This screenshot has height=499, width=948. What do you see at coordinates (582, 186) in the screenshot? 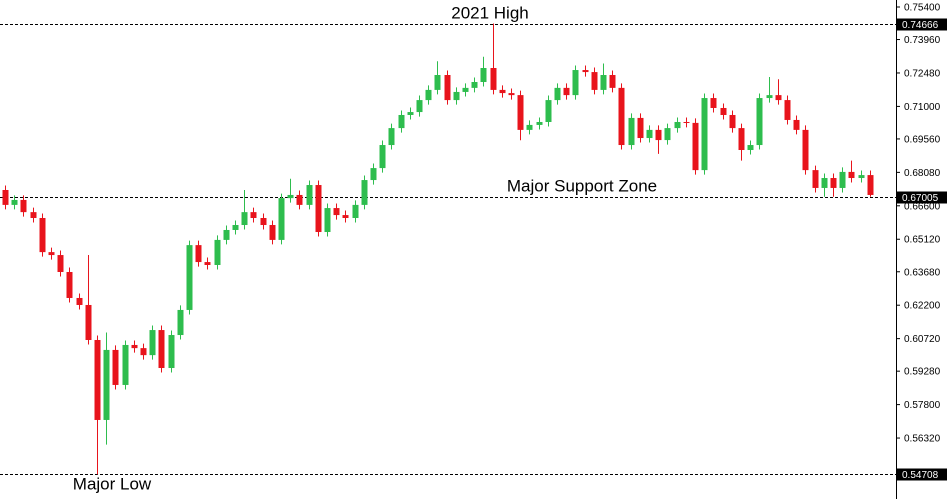
I see `annotation: Major Support Zone` at bounding box center [582, 186].